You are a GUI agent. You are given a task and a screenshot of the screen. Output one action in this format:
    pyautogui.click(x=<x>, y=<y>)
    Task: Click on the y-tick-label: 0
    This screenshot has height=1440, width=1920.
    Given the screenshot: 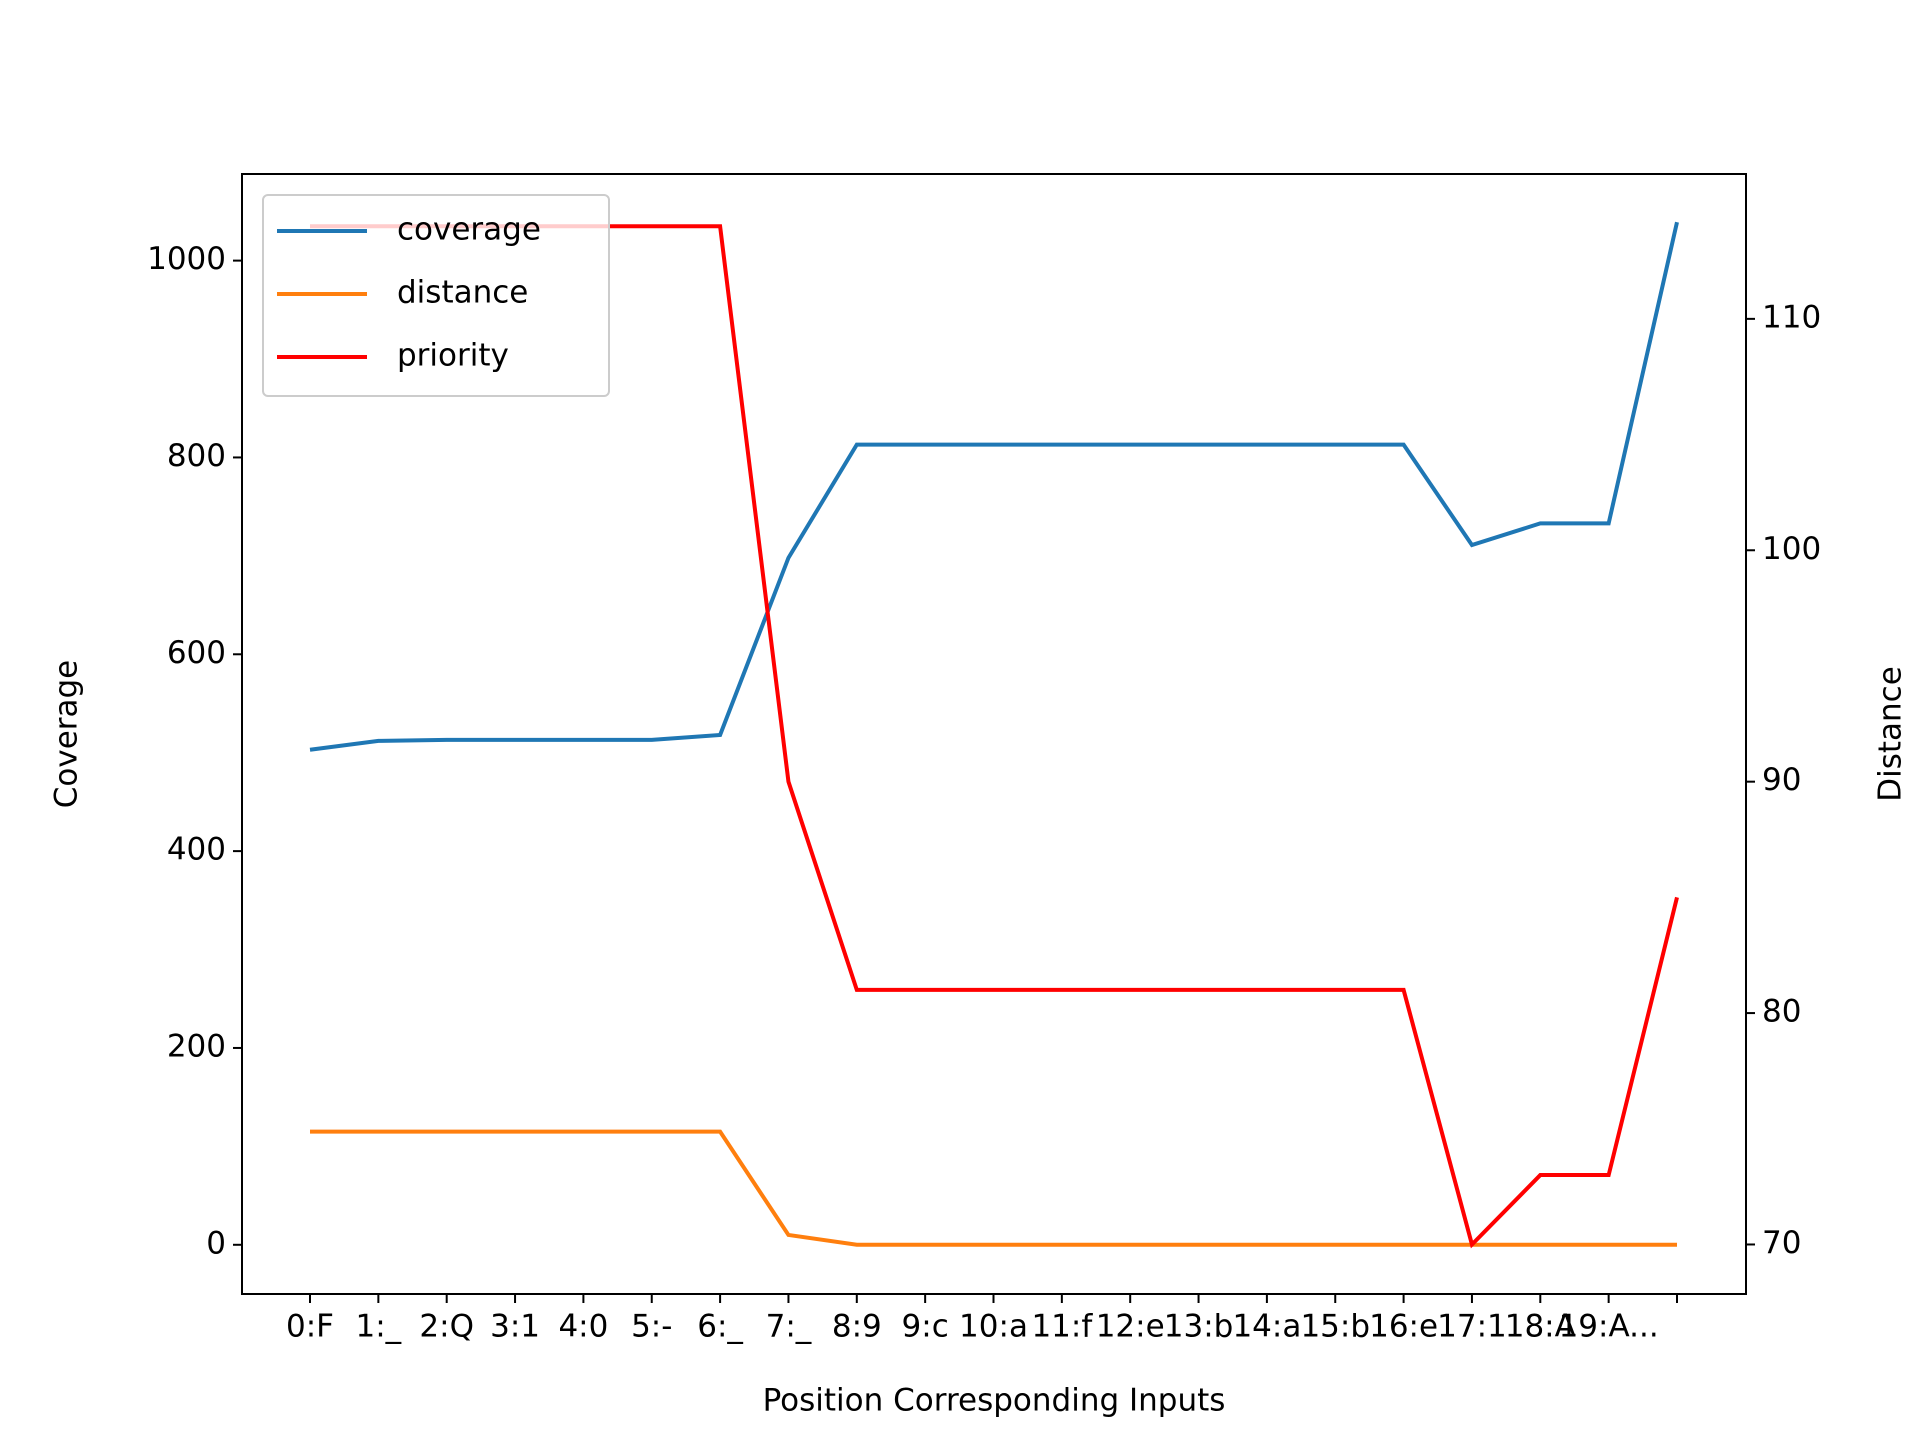 What is the action you would take?
    pyautogui.click(x=216, y=1243)
    